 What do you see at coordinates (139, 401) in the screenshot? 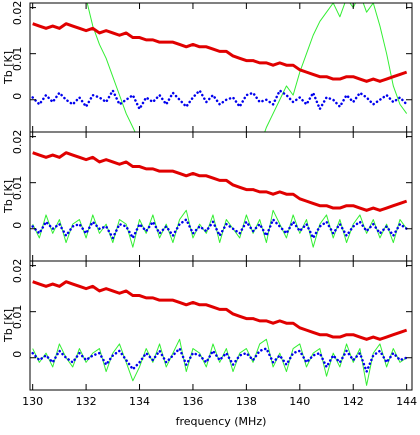
I see `x-tick-label: 134` at bounding box center [139, 401].